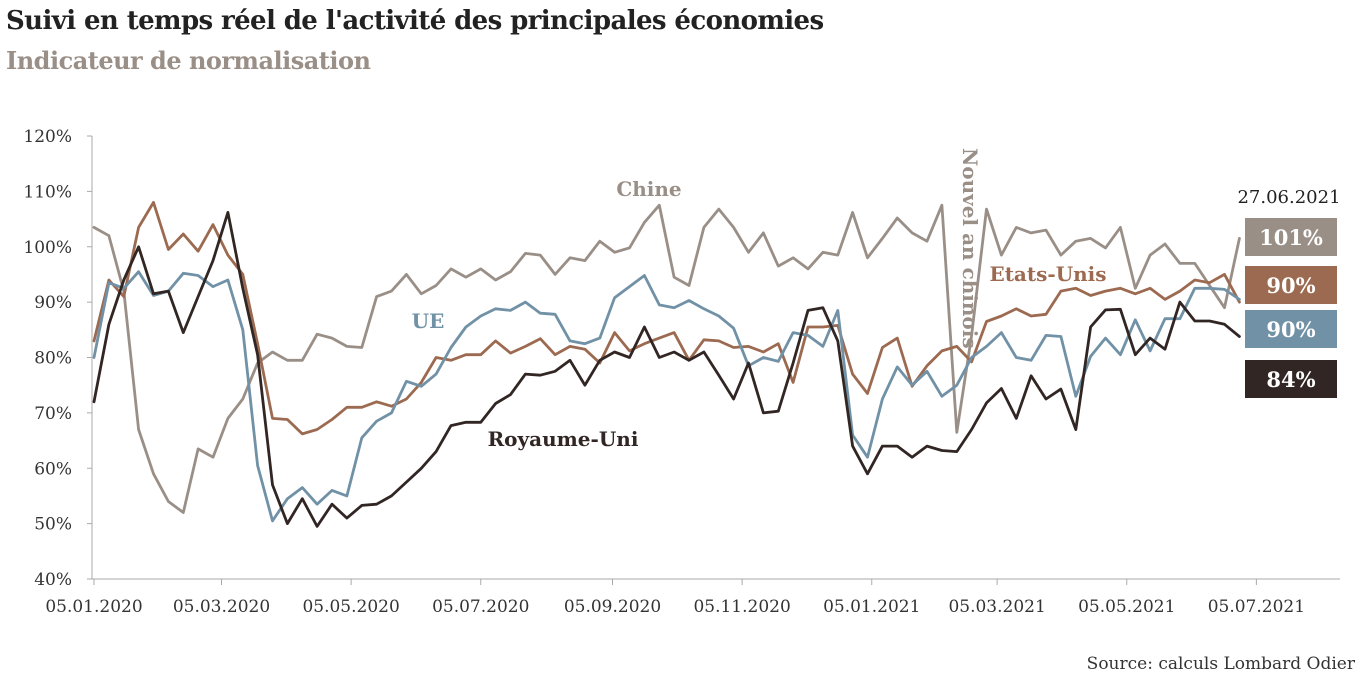  What do you see at coordinates (563, 439) in the screenshot?
I see `series-label-royaume-uni: Royaume-Uni` at bounding box center [563, 439].